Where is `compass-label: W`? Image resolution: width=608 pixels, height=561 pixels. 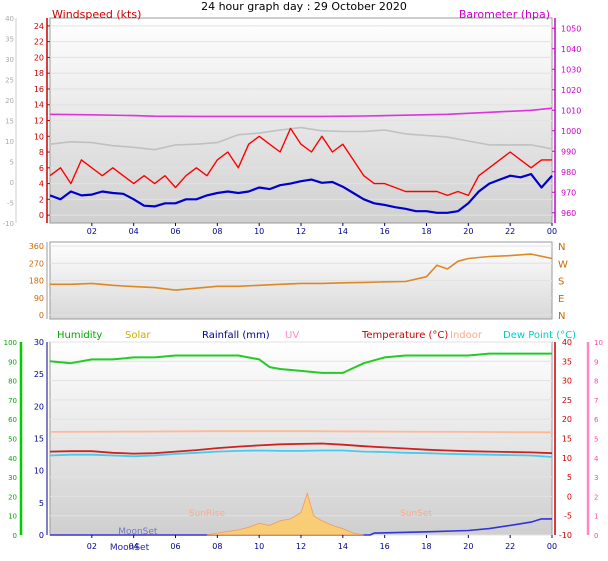 compass-label: W is located at coordinates (563, 264).